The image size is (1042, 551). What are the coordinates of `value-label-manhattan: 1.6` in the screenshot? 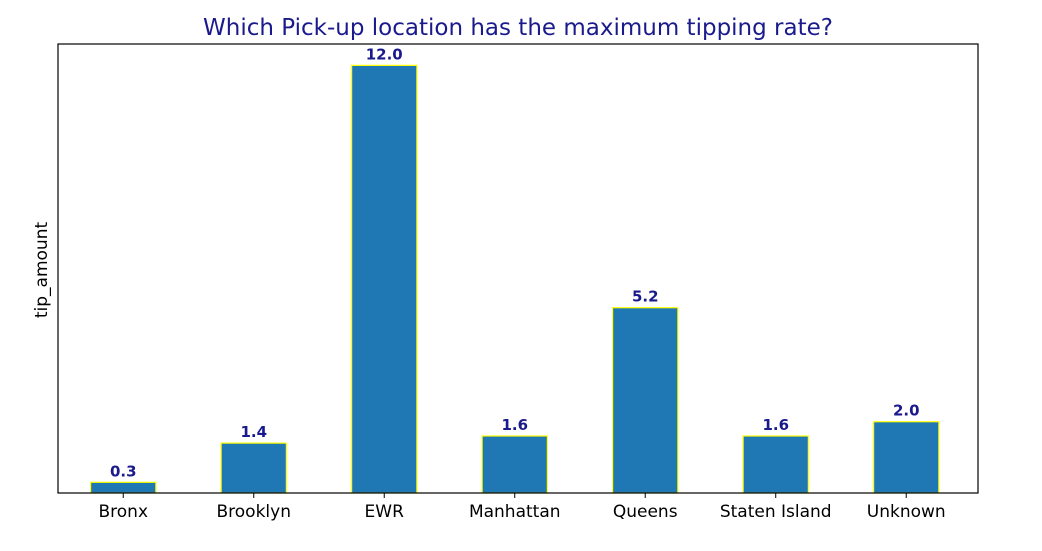 It's located at (514, 425).